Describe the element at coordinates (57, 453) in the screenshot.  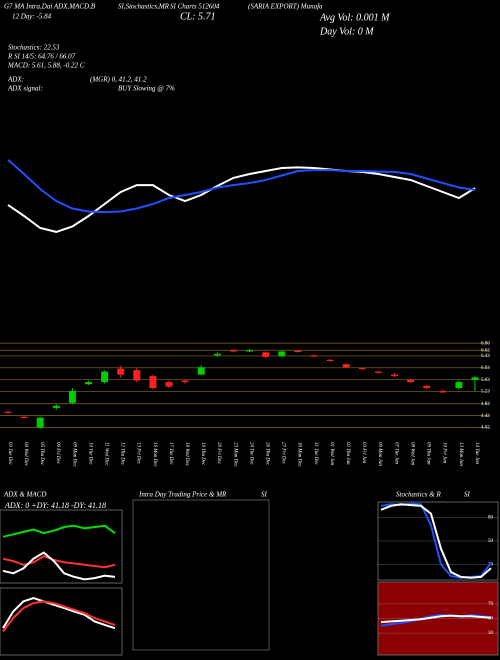
I see `x-tick-label: 06 Fri Dec` at that location.